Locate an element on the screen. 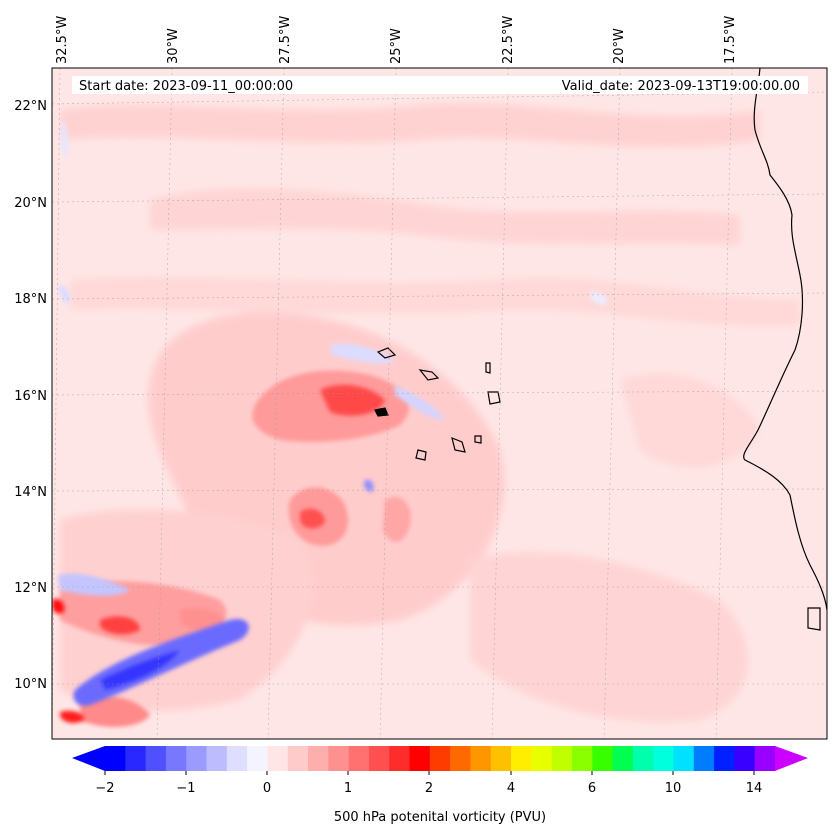  cb-tick-label: 6 is located at coordinates (592, 788).